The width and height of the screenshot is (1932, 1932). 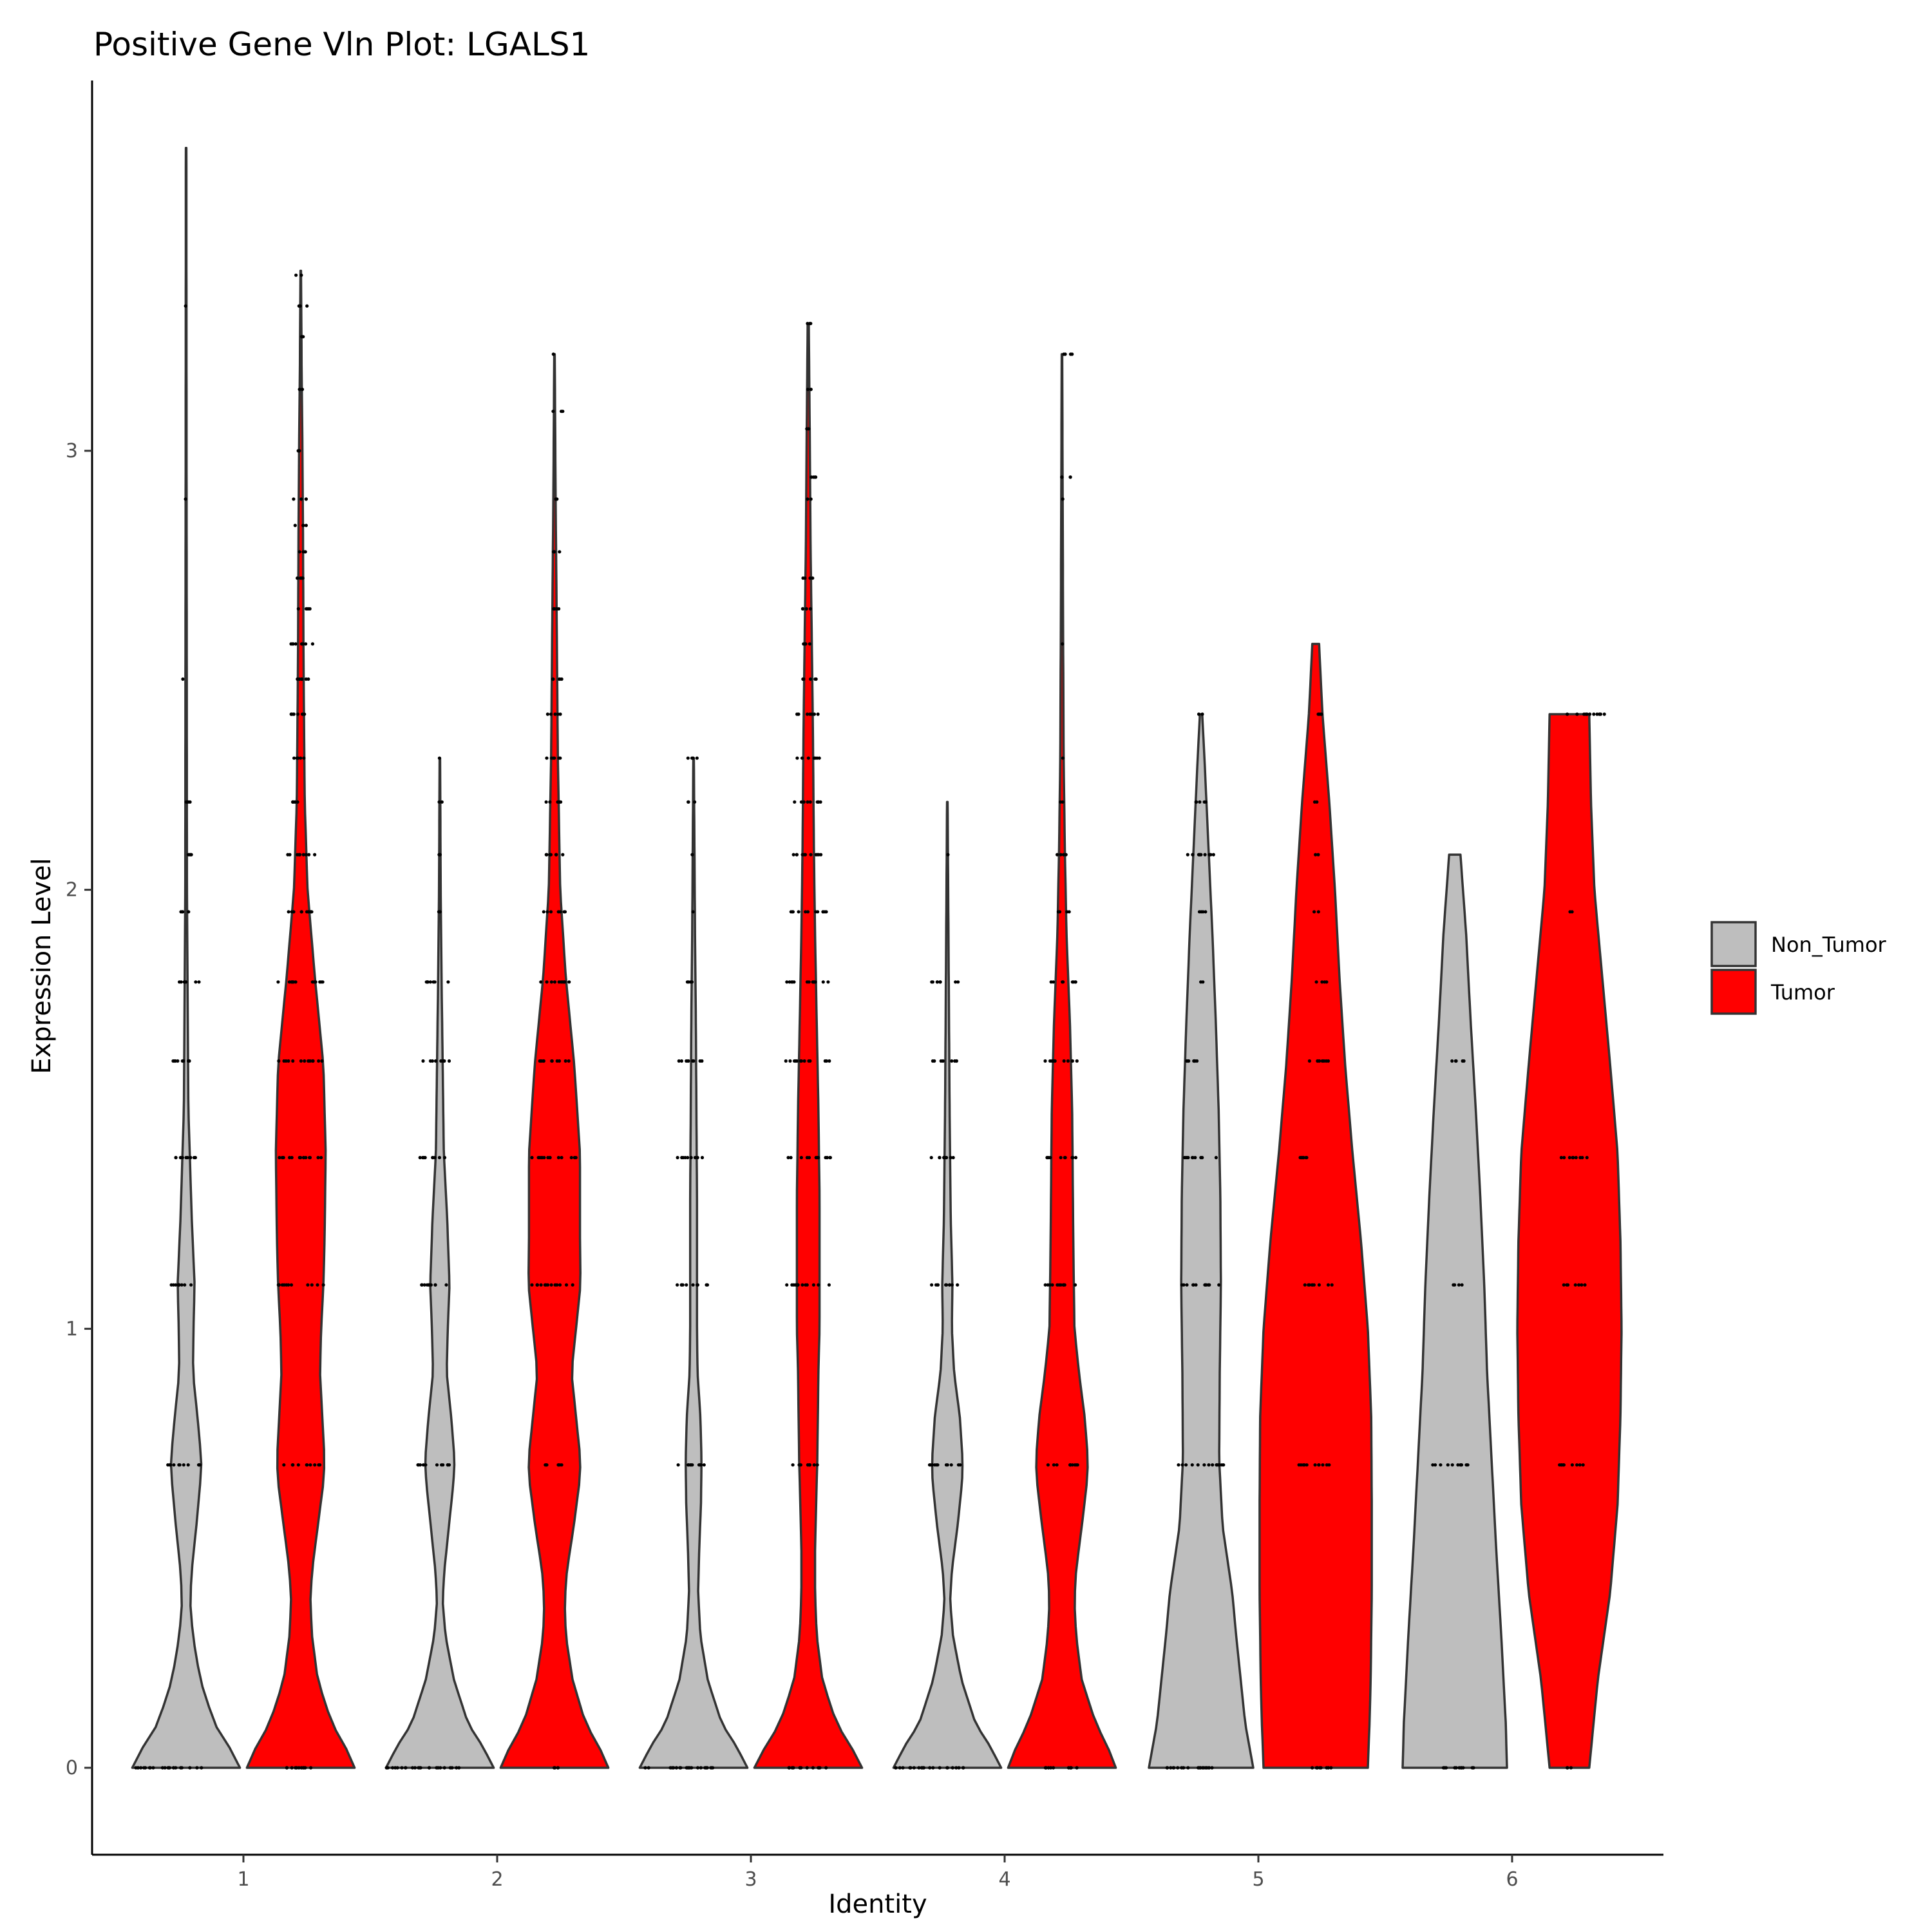 I want to click on y-ticks: 0 1 2 3, so click(x=79, y=1109).